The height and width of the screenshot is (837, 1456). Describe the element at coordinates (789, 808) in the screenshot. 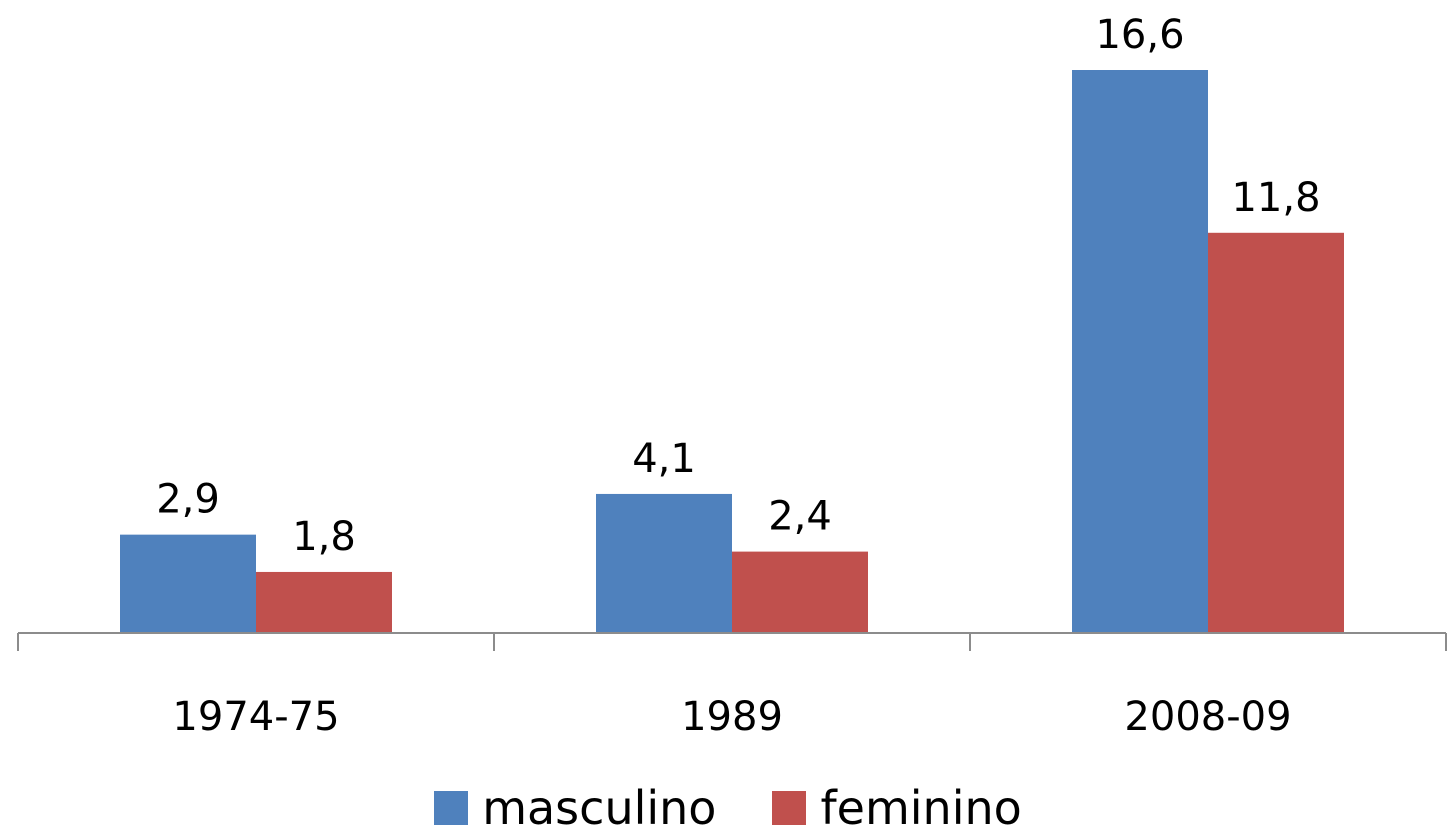

I see `legend-swatch-feminino` at that location.